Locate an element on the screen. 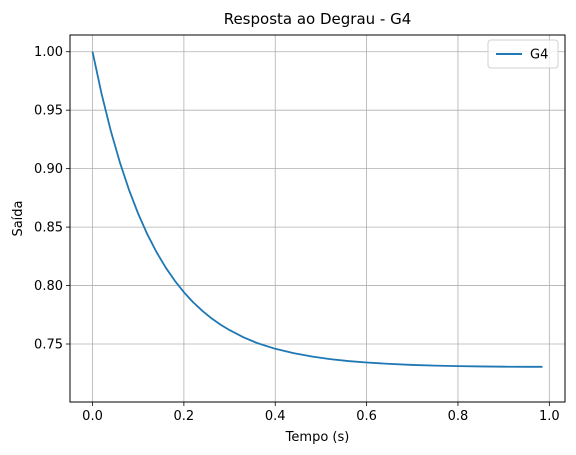 This screenshot has height=455, width=576. x-axis-ticks: 0.0 0.2 0.4 0.6 0.8 1.0 is located at coordinates (321, 413).